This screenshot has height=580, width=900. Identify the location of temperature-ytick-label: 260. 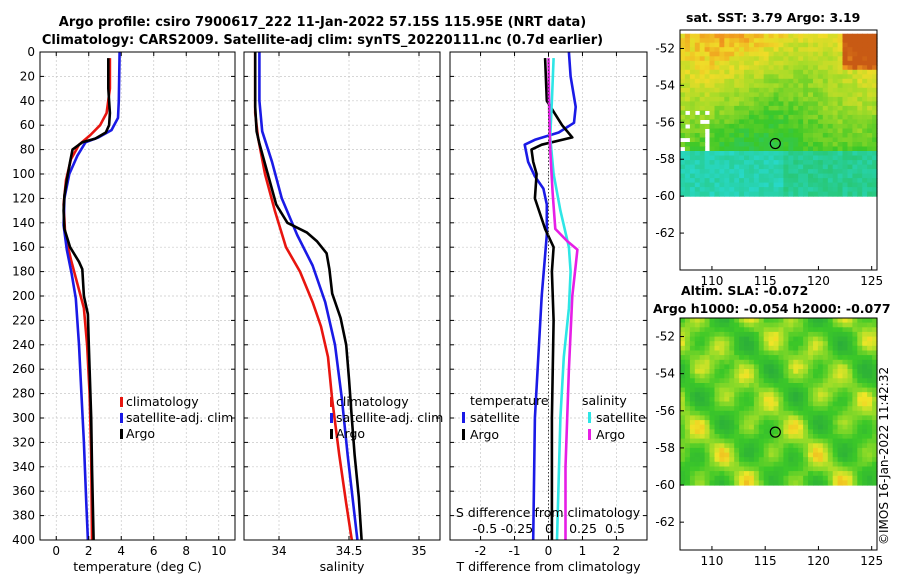
(23, 369).